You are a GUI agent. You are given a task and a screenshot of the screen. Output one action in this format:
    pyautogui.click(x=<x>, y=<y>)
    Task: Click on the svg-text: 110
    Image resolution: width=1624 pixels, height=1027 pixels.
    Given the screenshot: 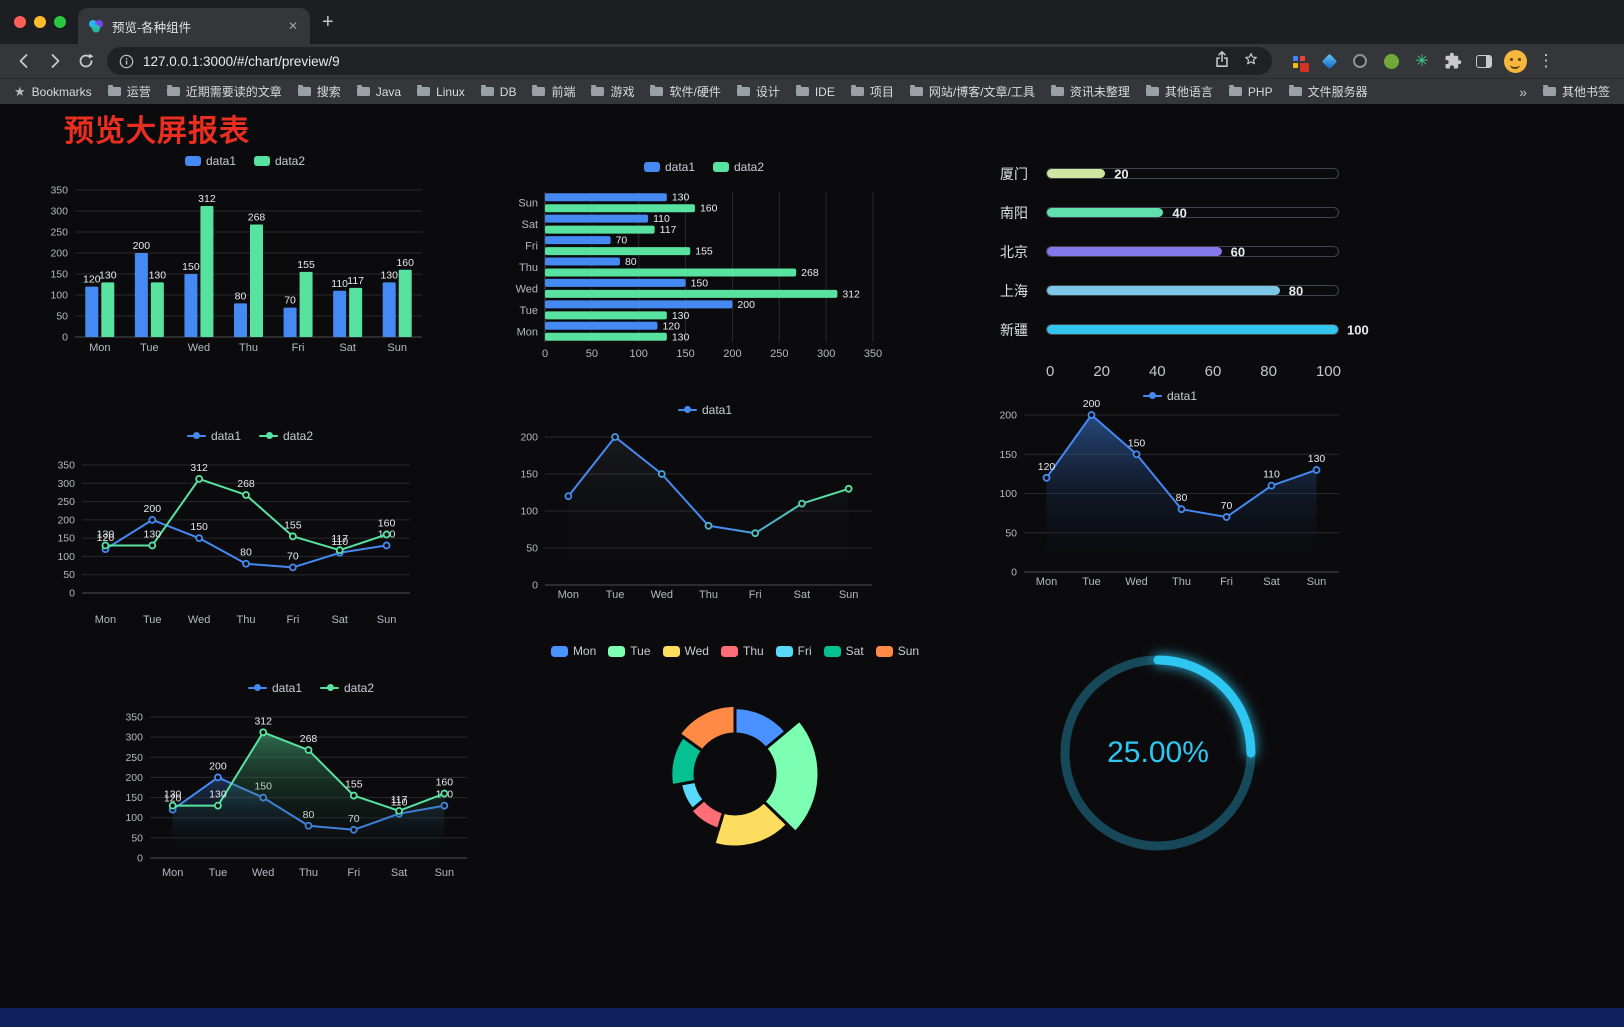 What is the action you would take?
    pyautogui.click(x=339, y=284)
    